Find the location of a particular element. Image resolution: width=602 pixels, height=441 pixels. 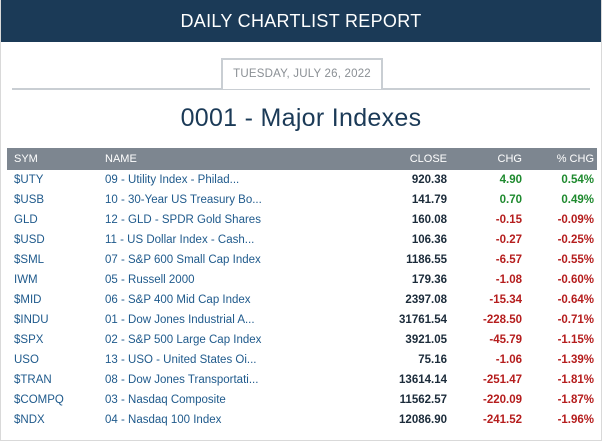

close-value: 179.36 is located at coordinates (429, 280).